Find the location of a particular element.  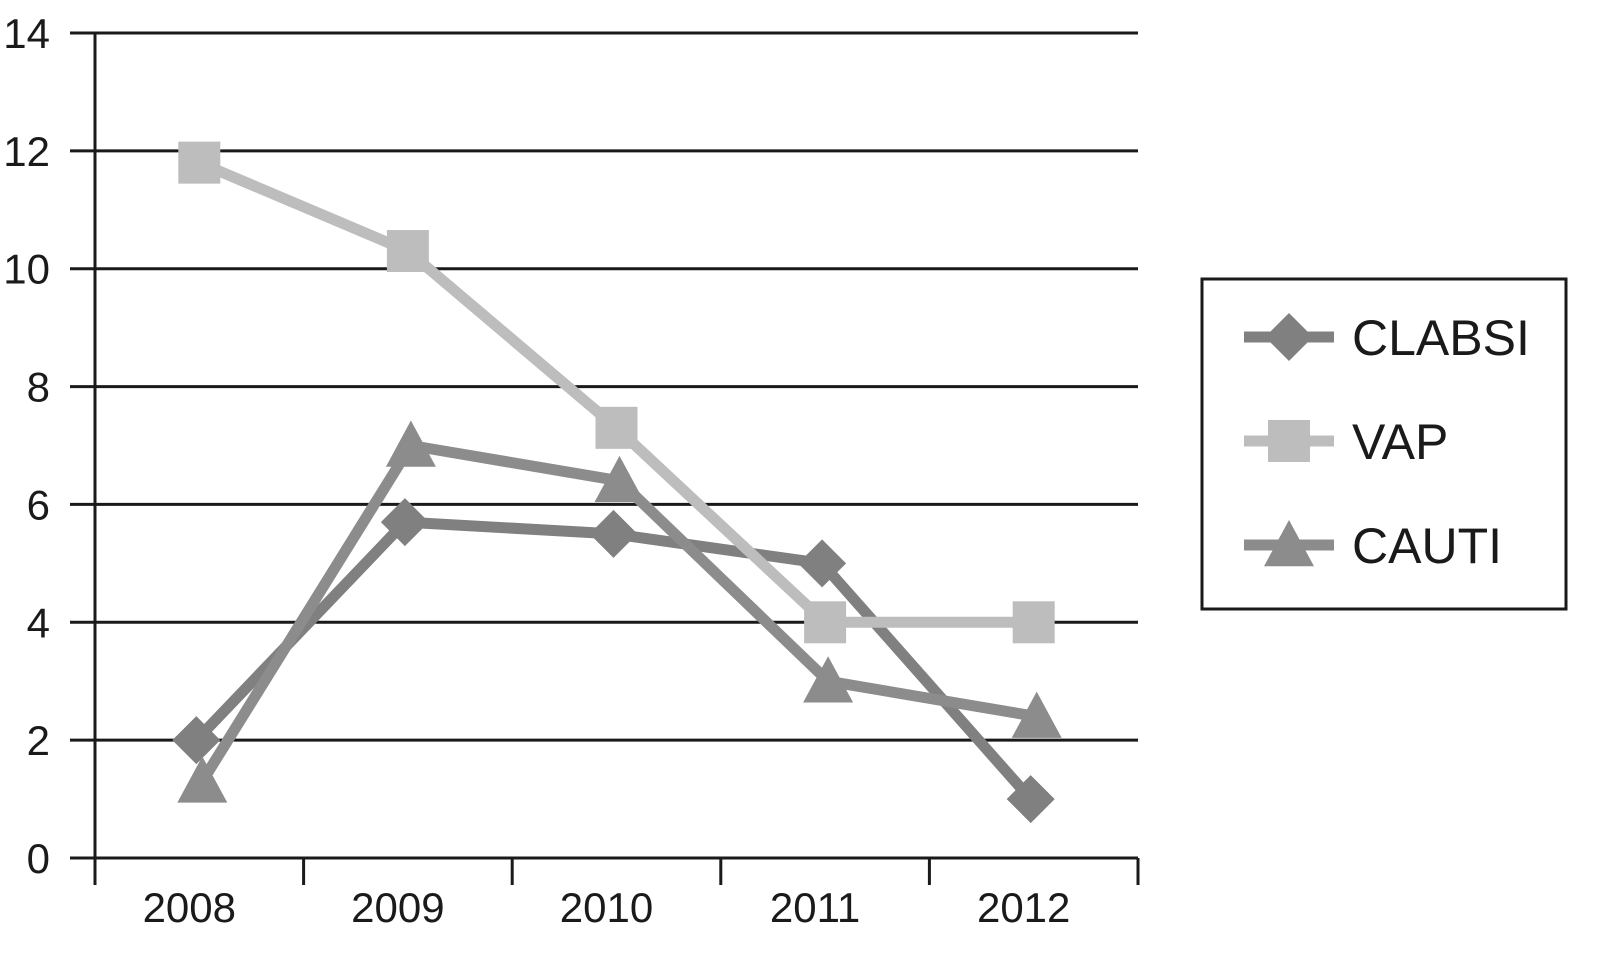

legend-label: VAP is located at coordinates (1400, 442).